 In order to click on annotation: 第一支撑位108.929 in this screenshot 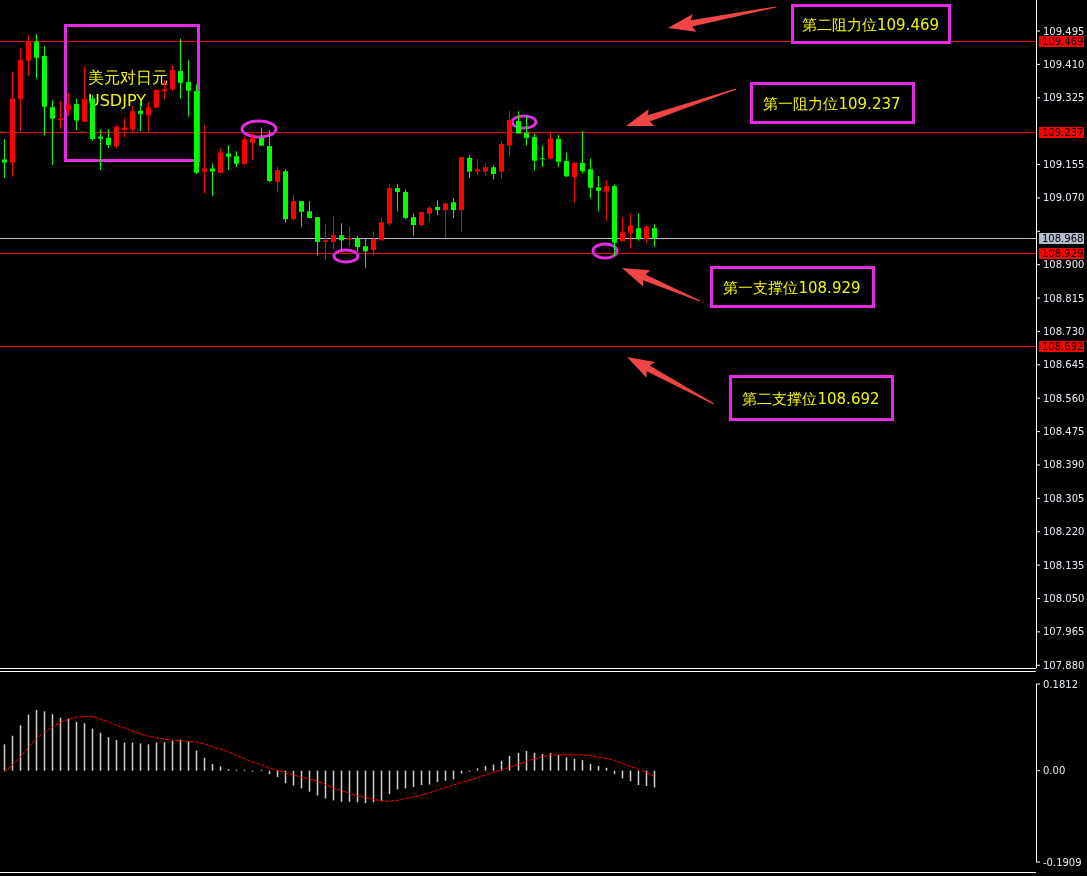, I will do `click(792, 287)`.